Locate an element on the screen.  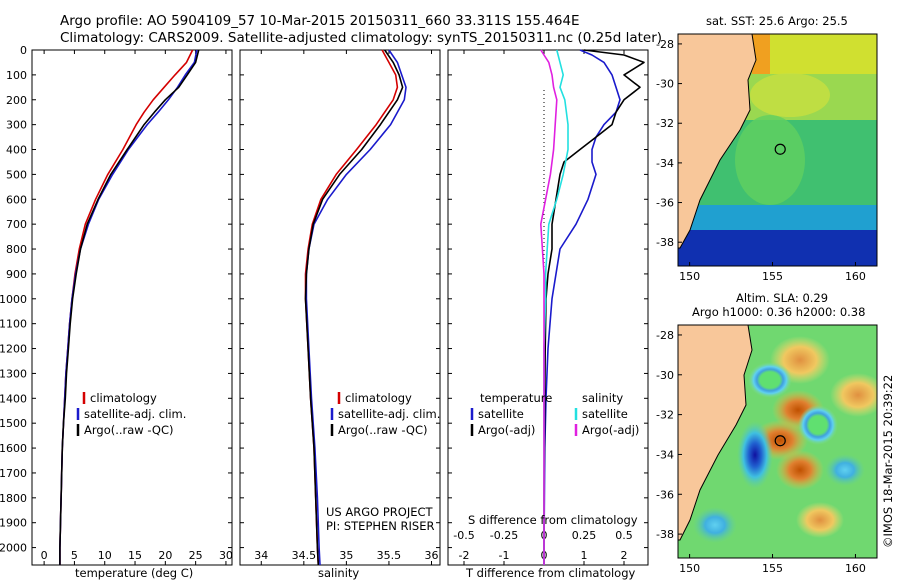
diff-legend-t-satellite: satellite is located at coordinates (501, 414).